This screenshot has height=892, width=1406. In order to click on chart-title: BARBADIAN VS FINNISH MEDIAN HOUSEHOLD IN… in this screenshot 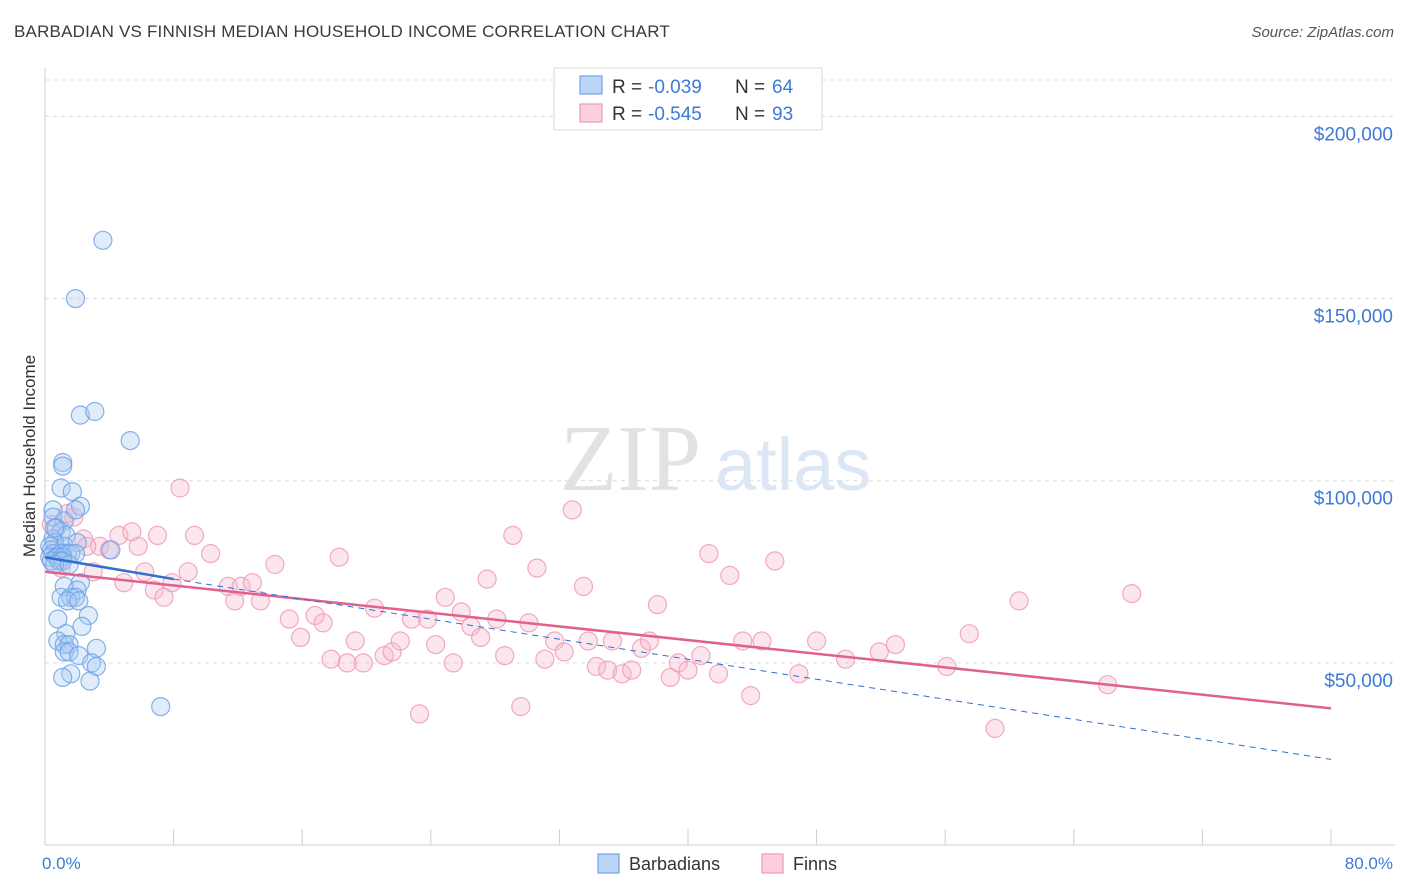, I will do `click(342, 31)`.